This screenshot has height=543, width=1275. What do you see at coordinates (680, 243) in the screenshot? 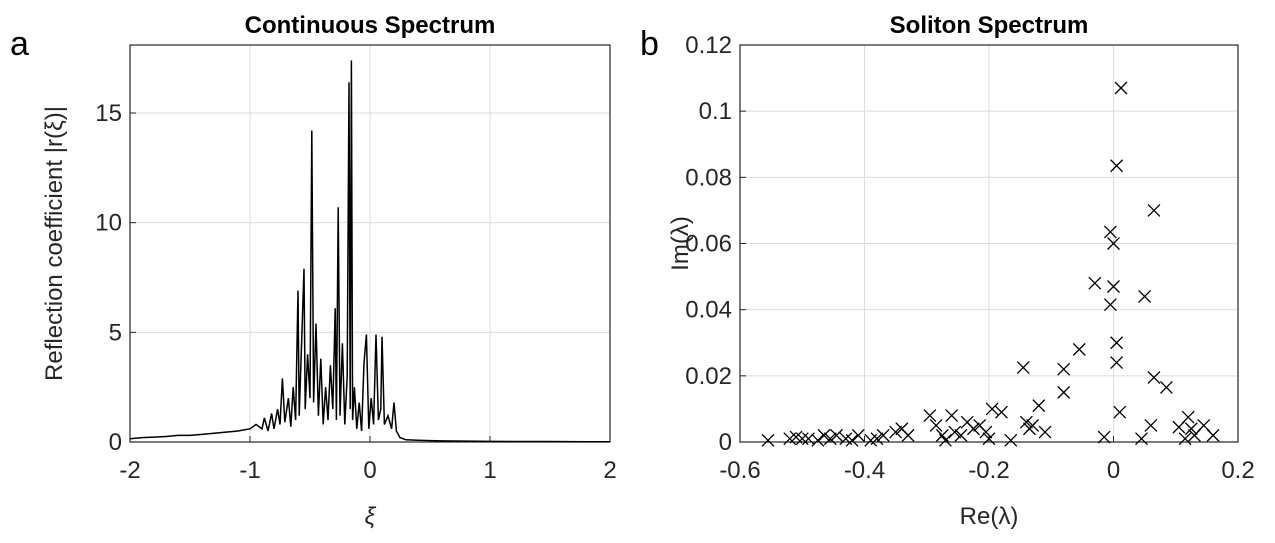
I see `y-axis-label: Im(λ)` at bounding box center [680, 243].